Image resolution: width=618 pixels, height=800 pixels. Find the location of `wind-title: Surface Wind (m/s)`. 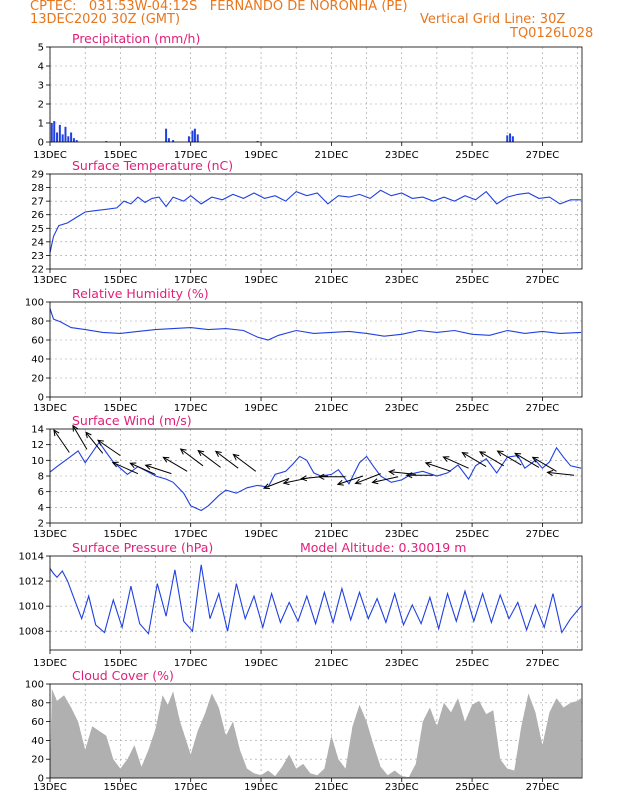

wind-title: Surface Wind (m/s) is located at coordinates (132, 420).